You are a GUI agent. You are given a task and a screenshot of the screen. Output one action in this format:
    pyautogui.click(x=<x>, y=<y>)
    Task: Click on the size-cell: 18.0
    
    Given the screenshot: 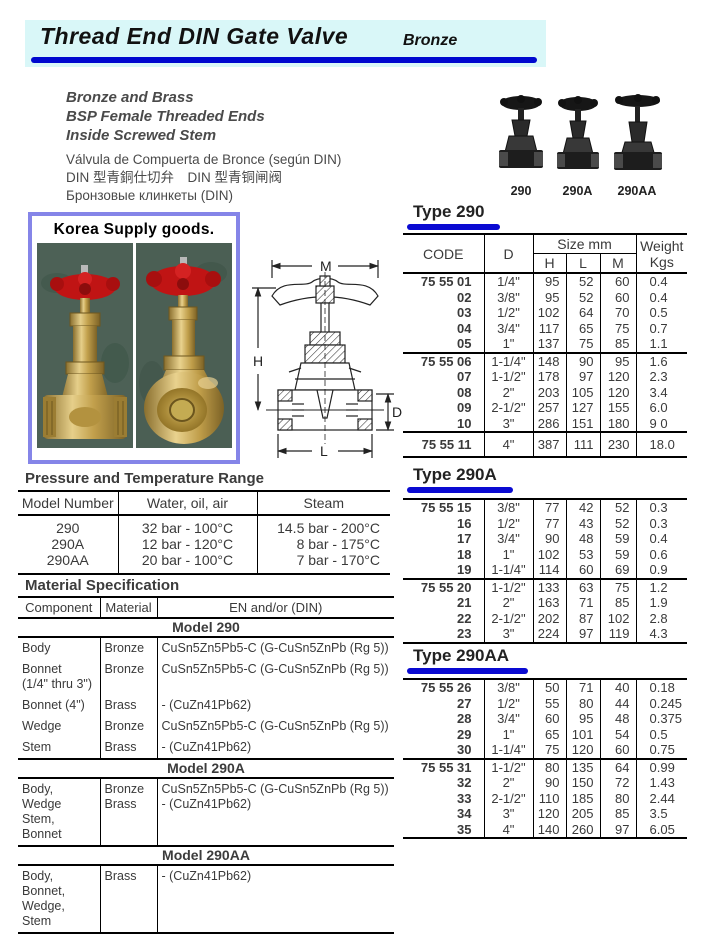 What is the action you would take?
    pyautogui.click(x=661, y=444)
    